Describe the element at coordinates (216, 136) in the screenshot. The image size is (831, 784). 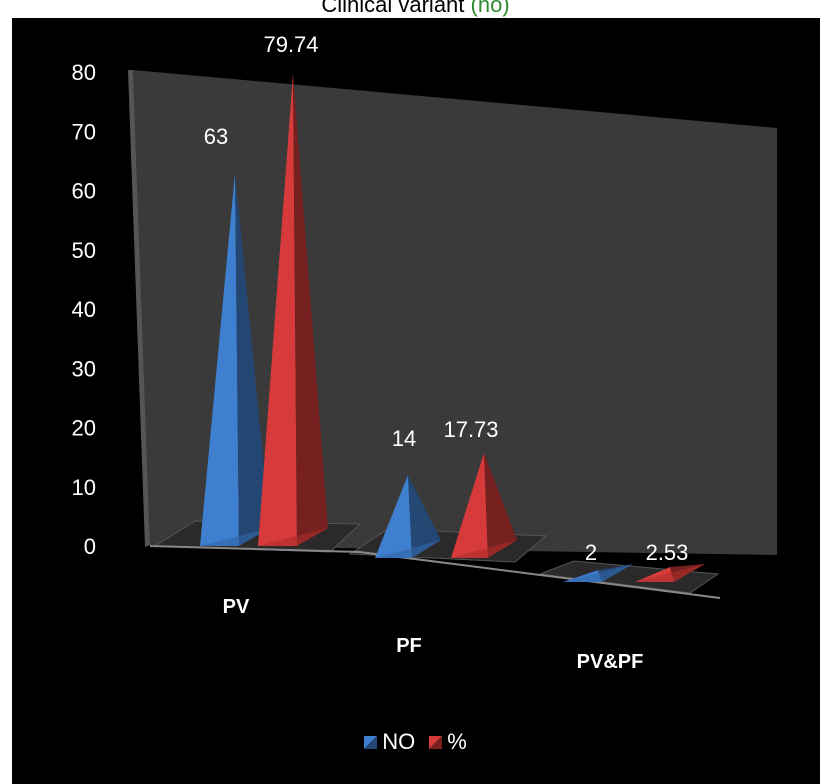
I see `data-label: 63` at that location.